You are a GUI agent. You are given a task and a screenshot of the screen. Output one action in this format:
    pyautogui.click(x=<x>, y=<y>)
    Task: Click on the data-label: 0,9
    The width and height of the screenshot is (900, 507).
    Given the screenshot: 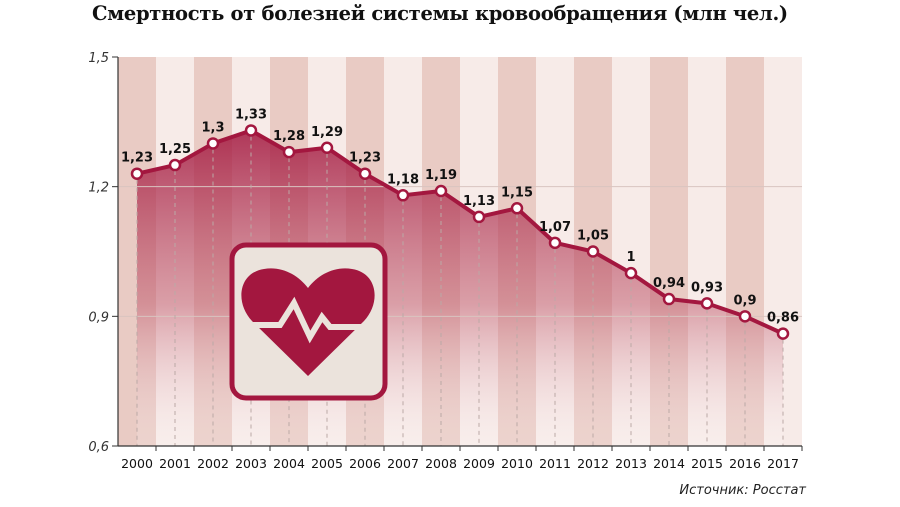 What is the action you would take?
    pyautogui.click(x=744, y=300)
    